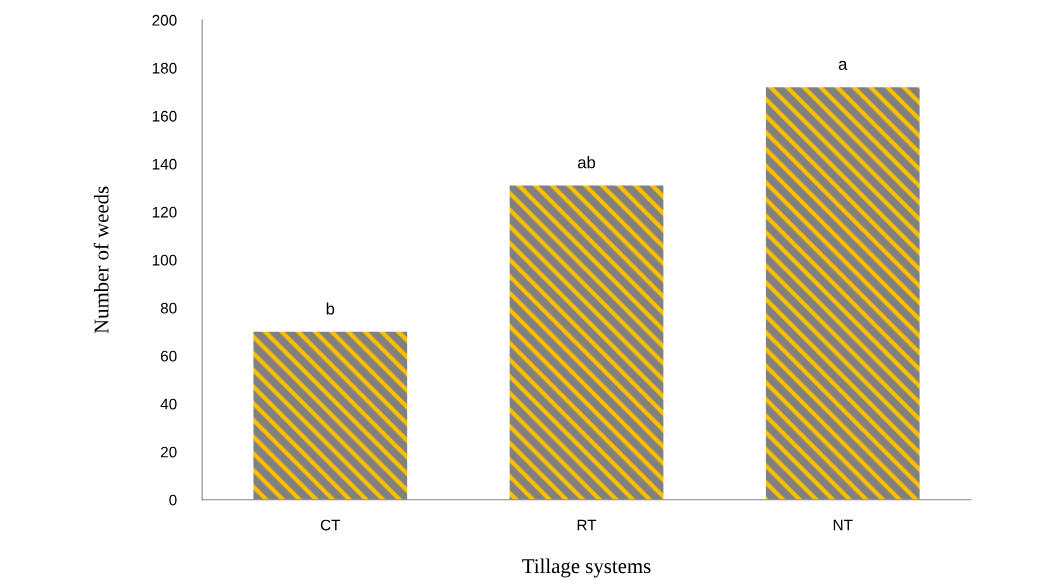 The image size is (1053, 588). I want to click on annotation: a, so click(843, 65).